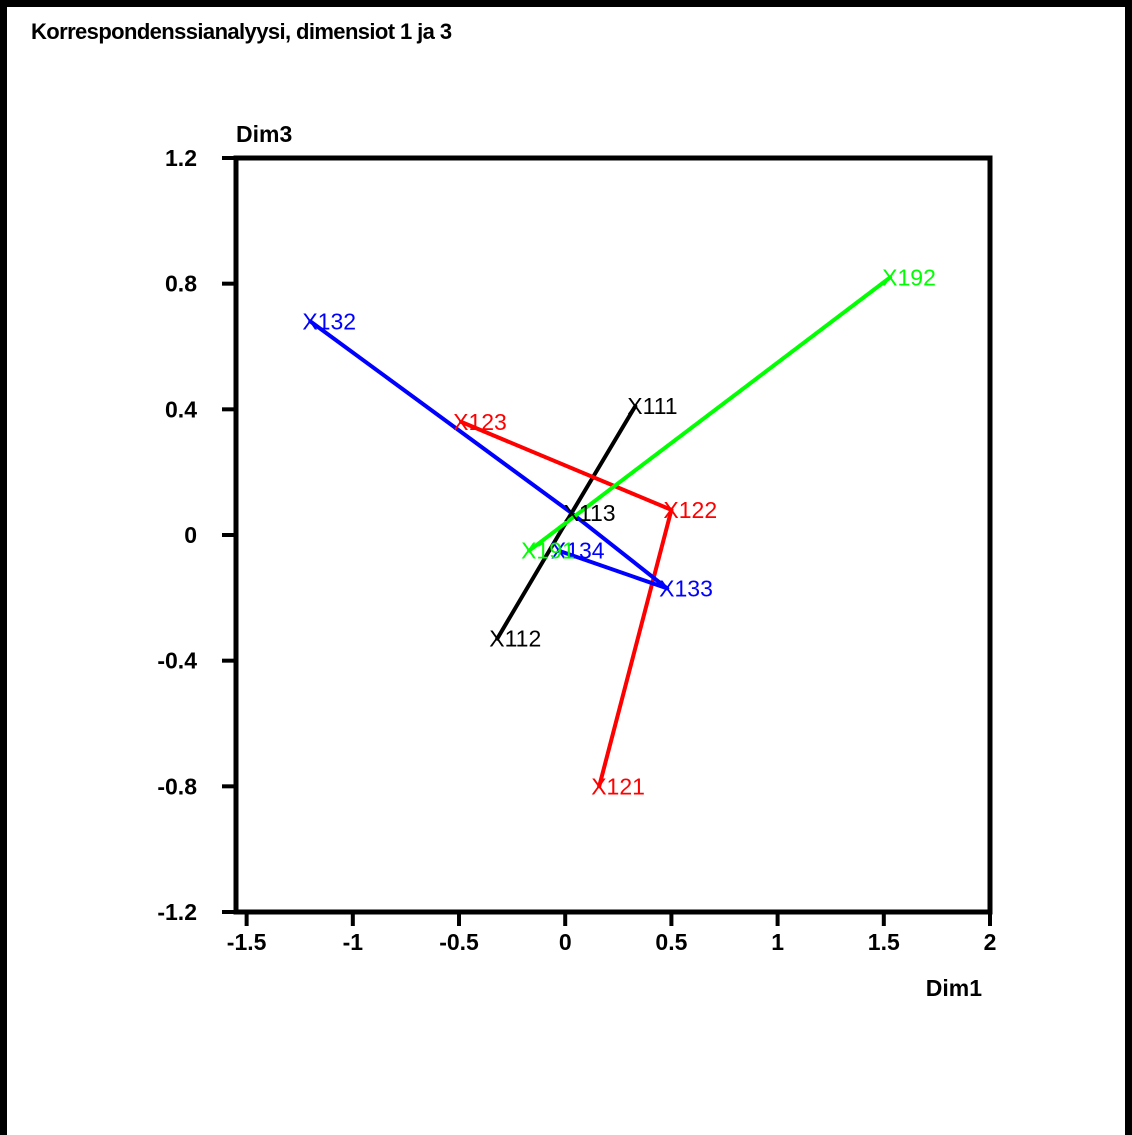 The width and height of the screenshot is (1132, 1135). What do you see at coordinates (690, 510) in the screenshot?
I see `point-label: X122` at bounding box center [690, 510].